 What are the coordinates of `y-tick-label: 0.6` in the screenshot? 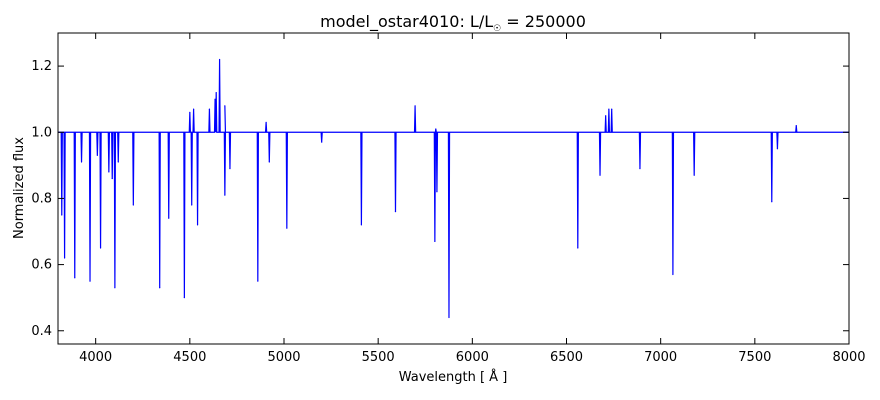 It's located at (41, 265).